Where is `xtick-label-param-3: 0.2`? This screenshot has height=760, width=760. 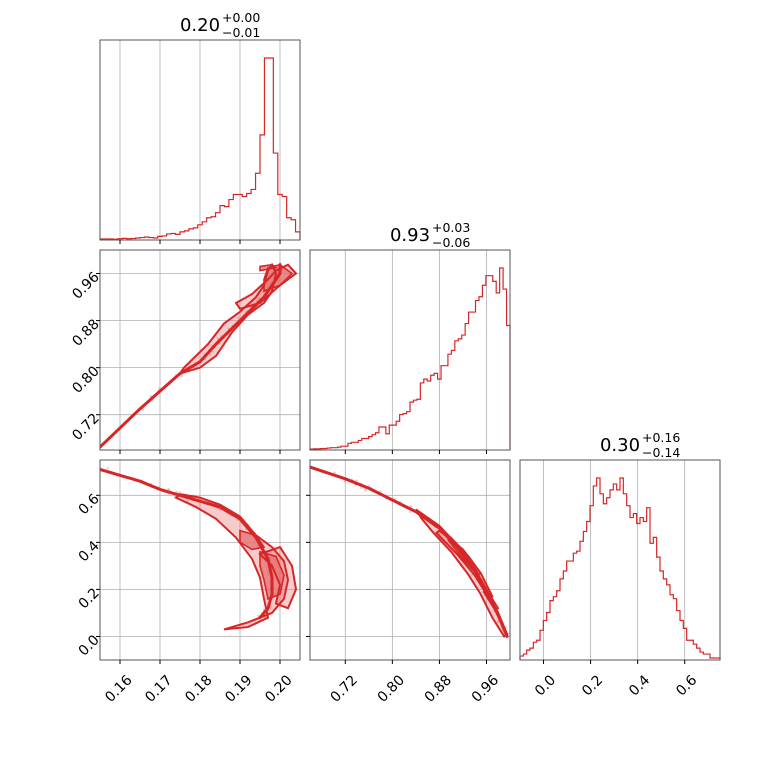 xtick-label-param-3: 0.2 is located at coordinates (592, 685).